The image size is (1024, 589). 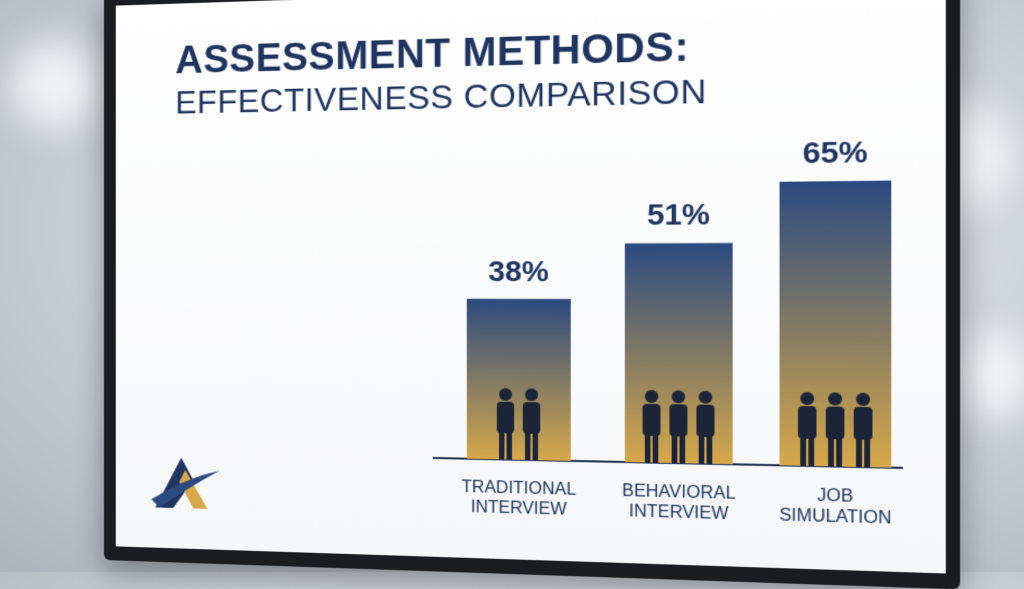 I want to click on value-label: 65%, so click(x=835, y=152).